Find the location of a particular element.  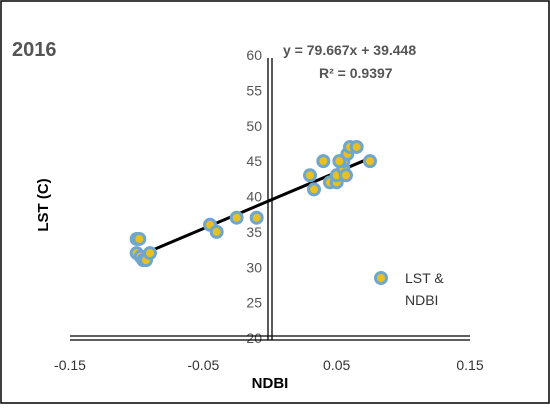

y-tick-label-3: 35 is located at coordinates (254, 232).